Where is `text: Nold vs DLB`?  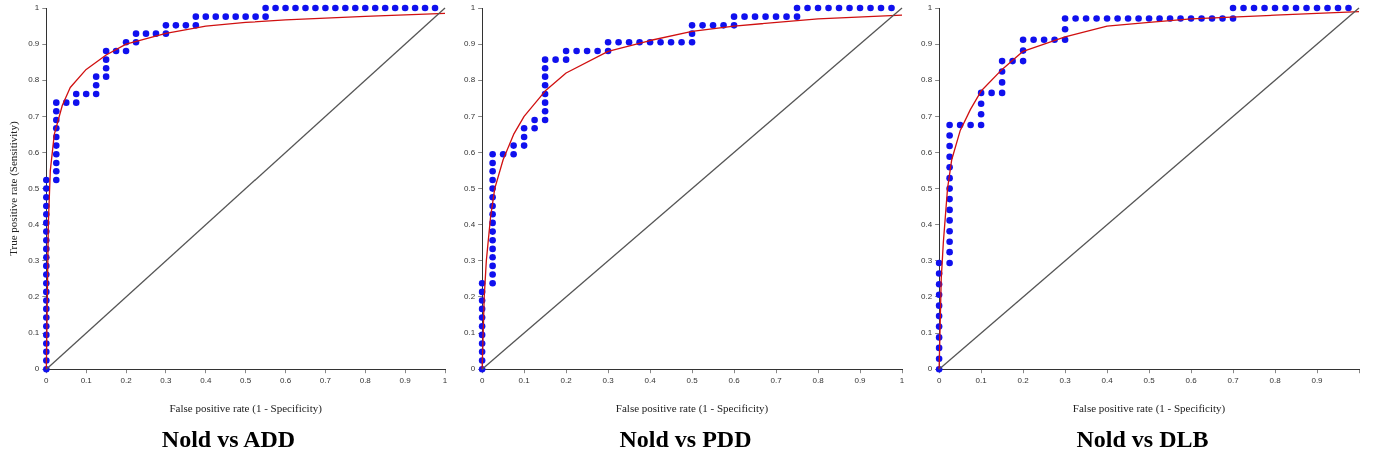
text: Nold vs DLB is located at coordinates (1142, 439).